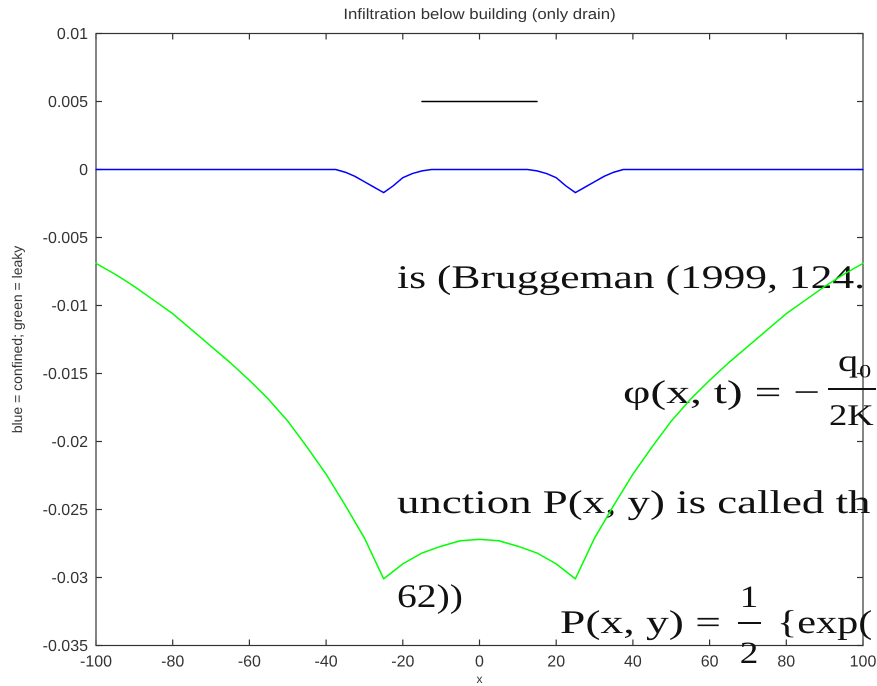 The image size is (877, 686). Describe the element at coordinates (72, 35) in the screenshot. I see `y-tick-label: 0.01` at that location.